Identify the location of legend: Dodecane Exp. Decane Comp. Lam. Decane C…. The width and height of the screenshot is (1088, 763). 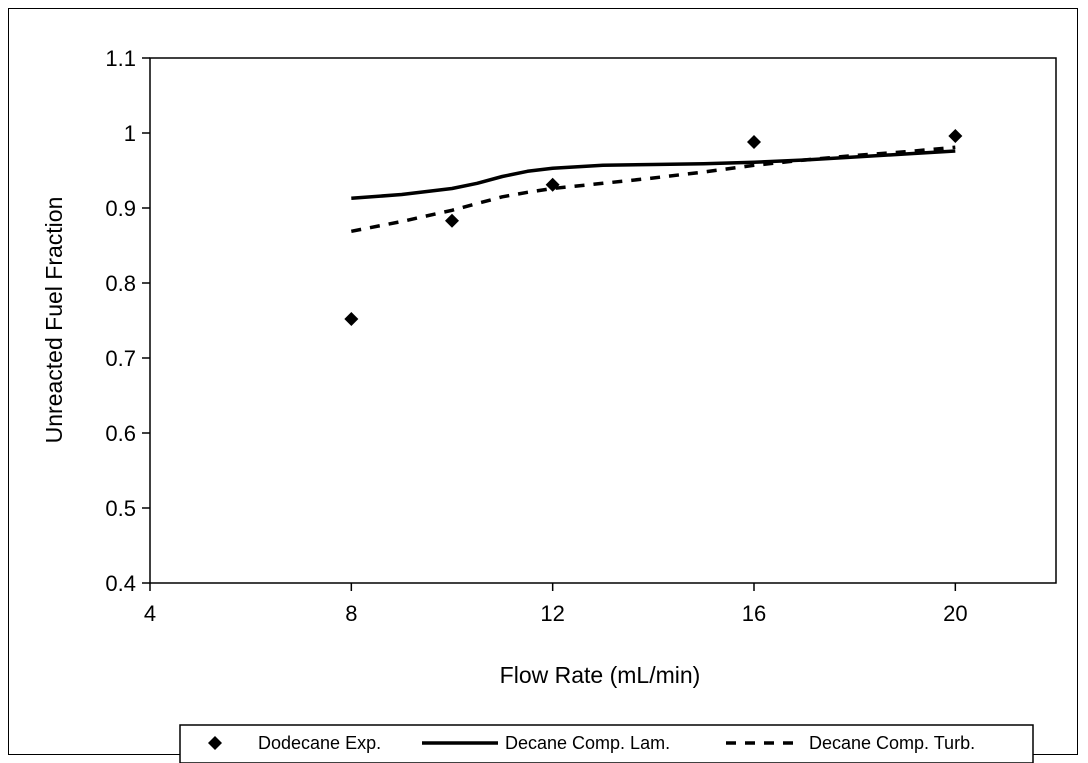
(606, 743).